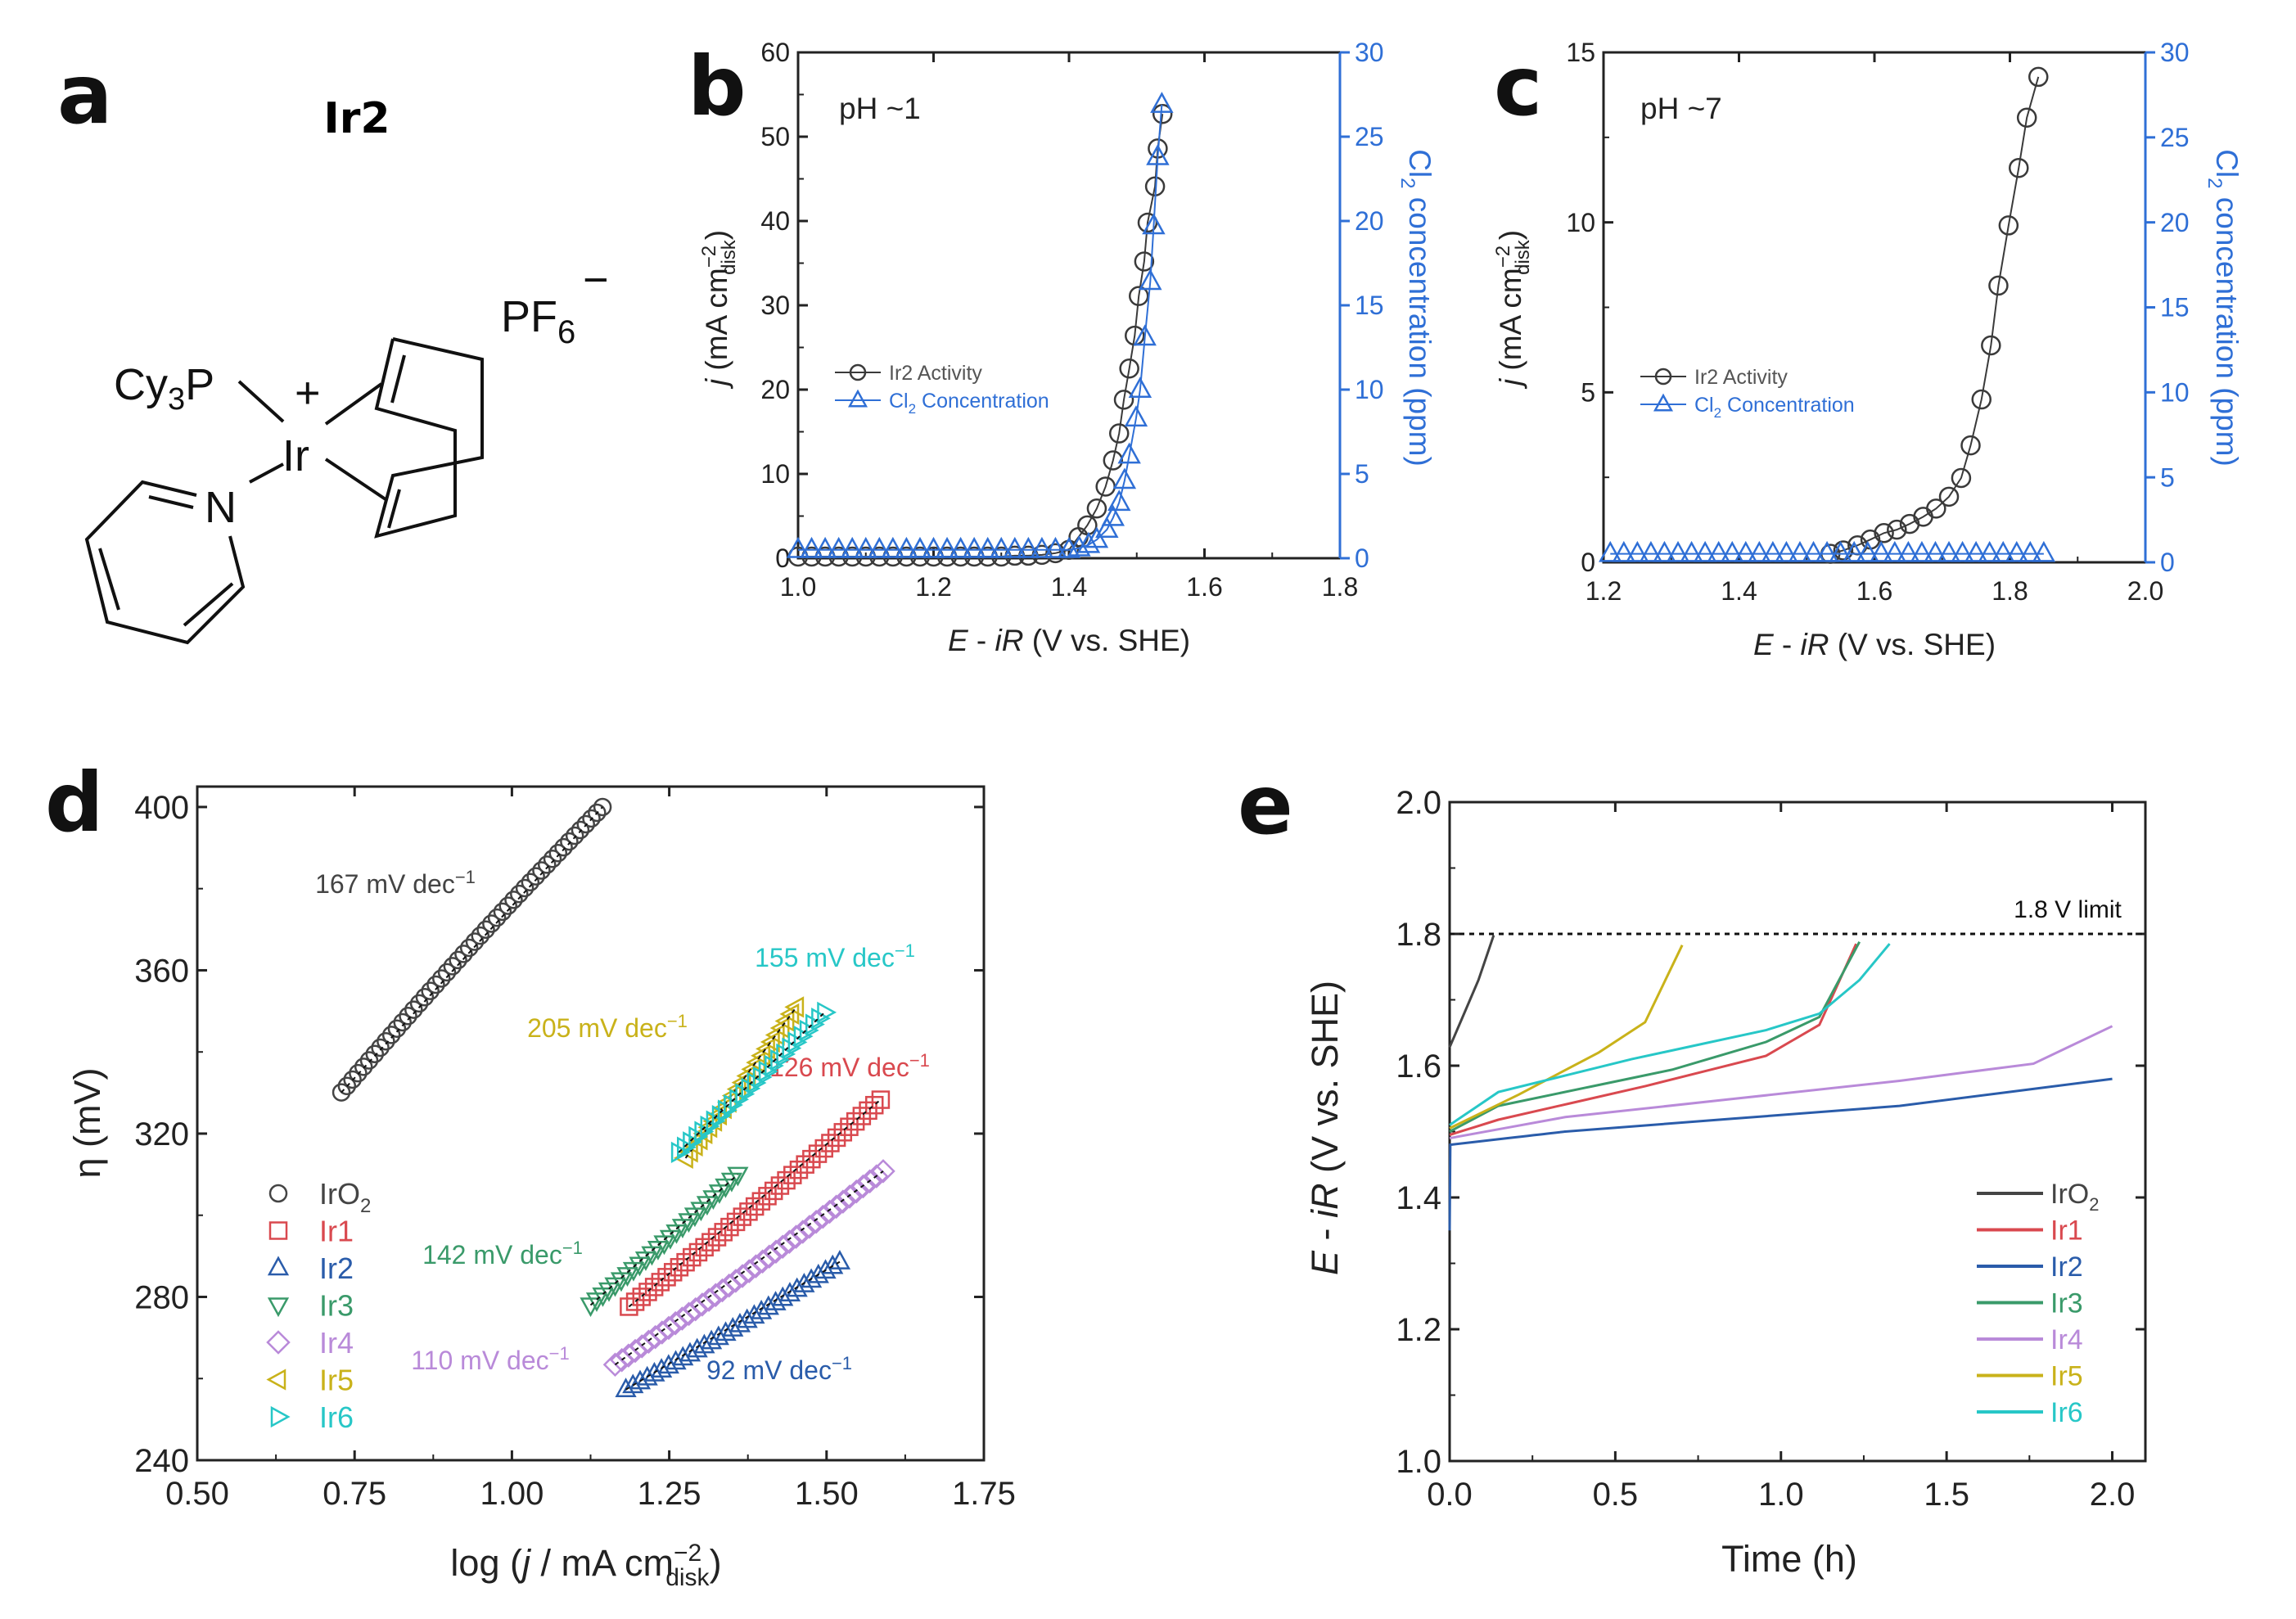  What do you see at coordinates (2175, 307) in the screenshot?
I see `y2-tick-label: 15` at bounding box center [2175, 307].